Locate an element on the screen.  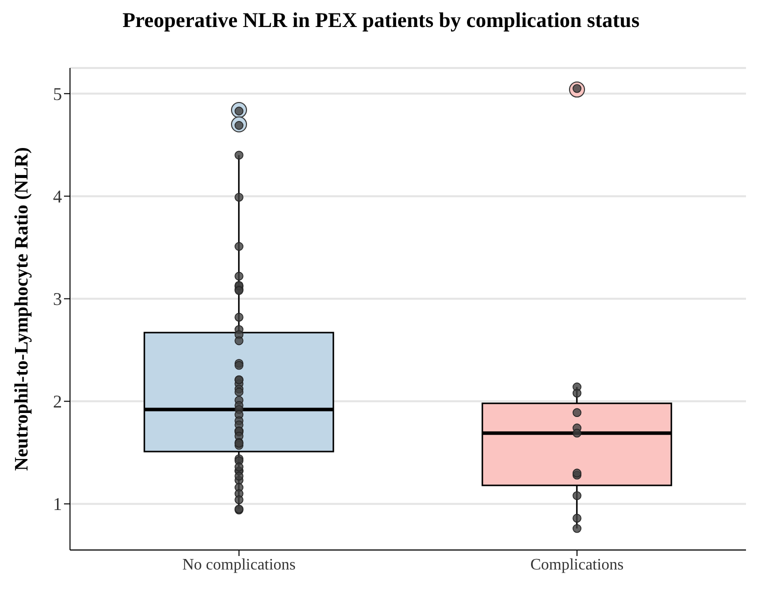
chart-title: Preoperative NLR in PEX patients by complication status is located at coordinates (380, 21).